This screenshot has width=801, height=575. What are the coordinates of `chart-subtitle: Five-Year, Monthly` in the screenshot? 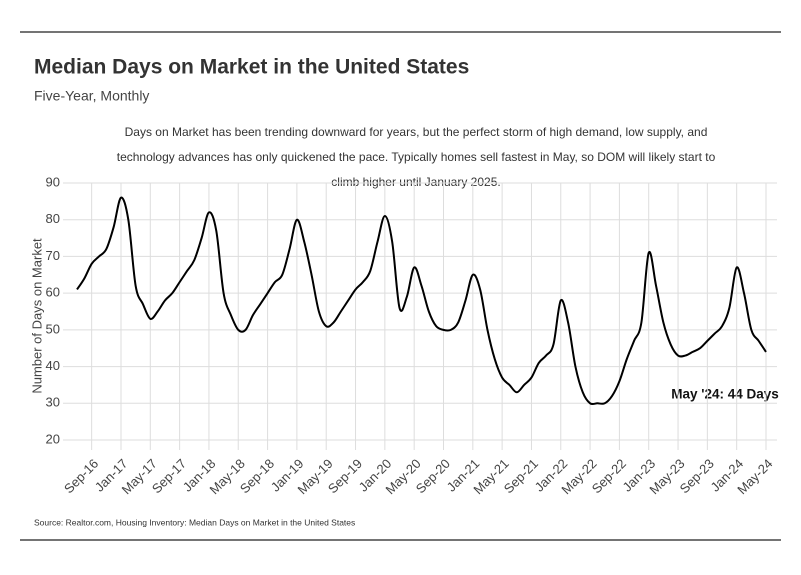 It's located at (91, 96).